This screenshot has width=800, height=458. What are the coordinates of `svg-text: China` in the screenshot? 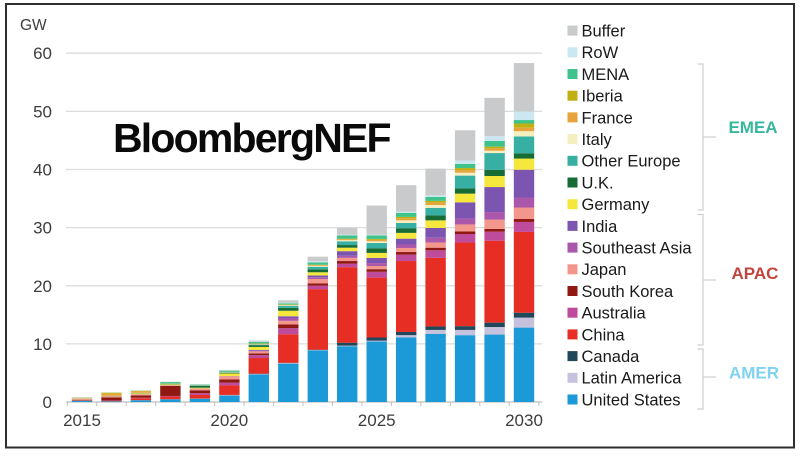 It's located at (604, 335).